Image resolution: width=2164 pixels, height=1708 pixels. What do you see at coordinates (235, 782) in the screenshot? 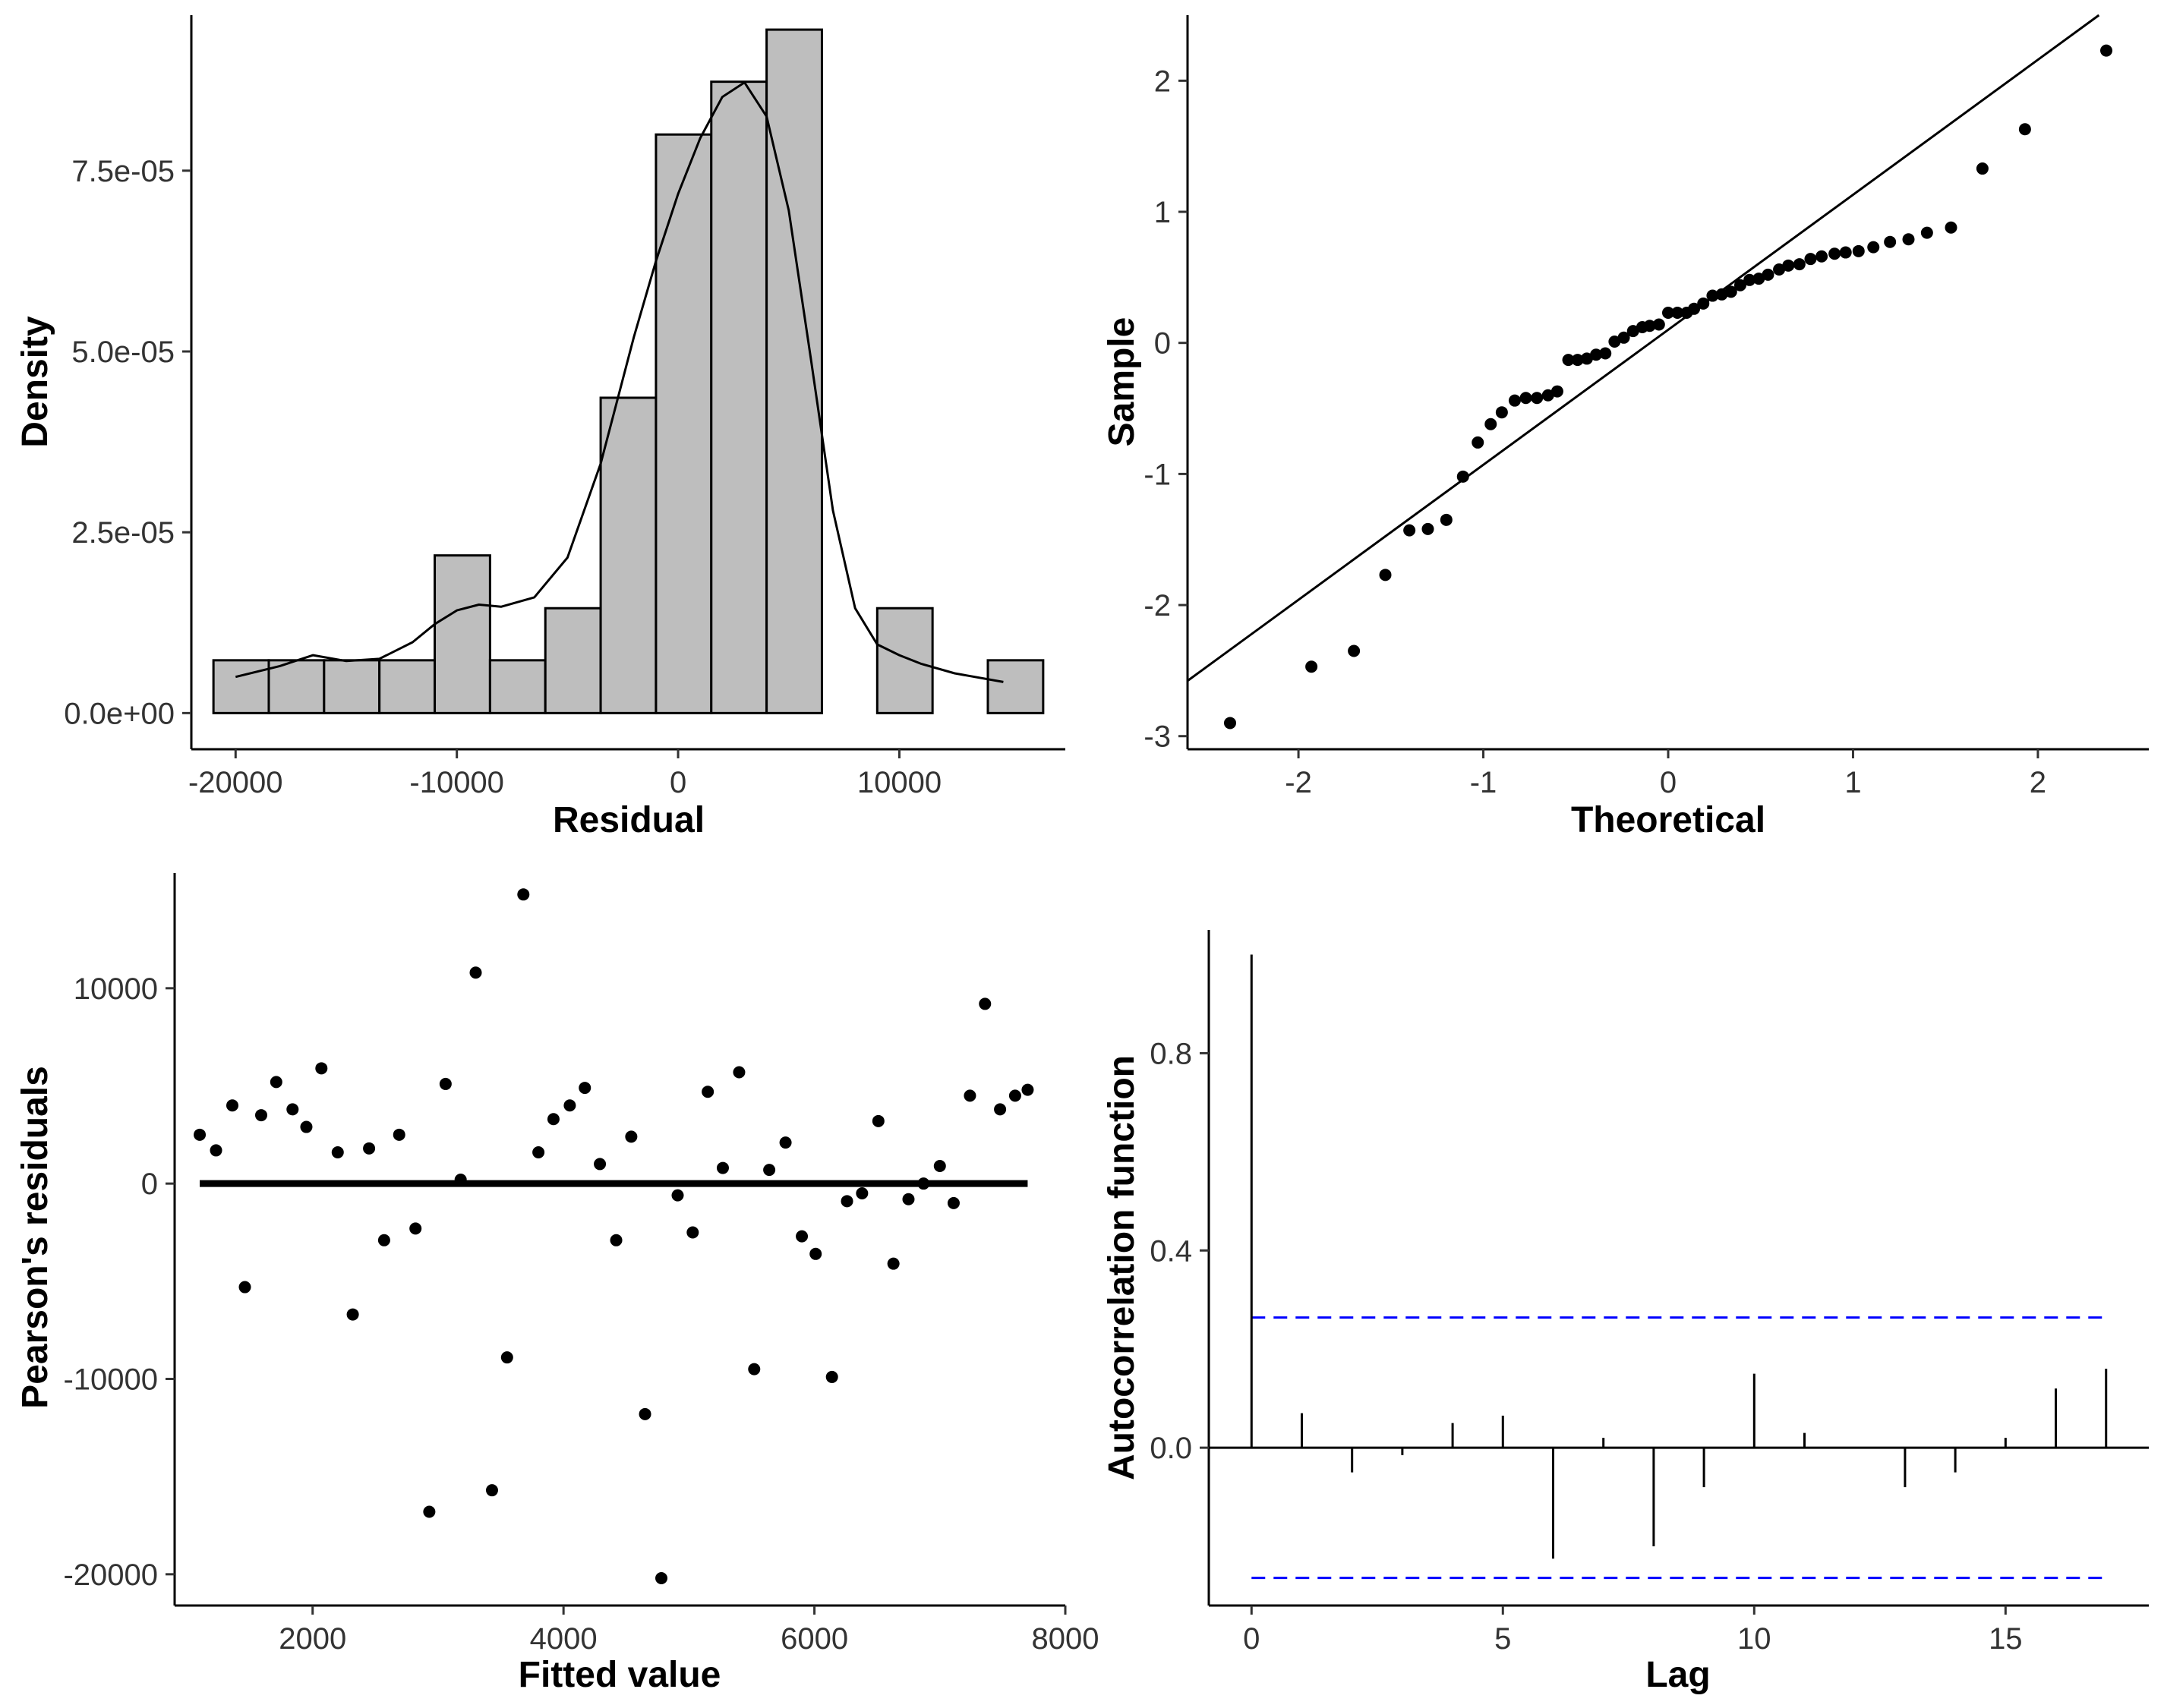
I see `x-tick-label: -20000` at bounding box center [235, 782].